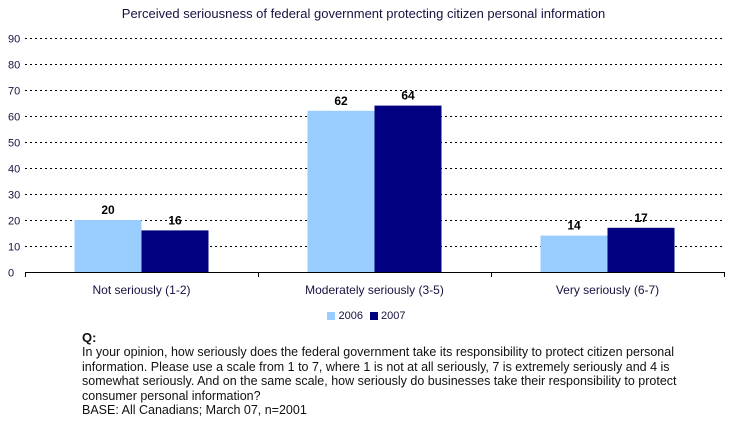 This screenshot has width=733, height=430. Describe the element at coordinates (14, 248) in the screenshot. I see `y-tick-label-10: 10` at that location.